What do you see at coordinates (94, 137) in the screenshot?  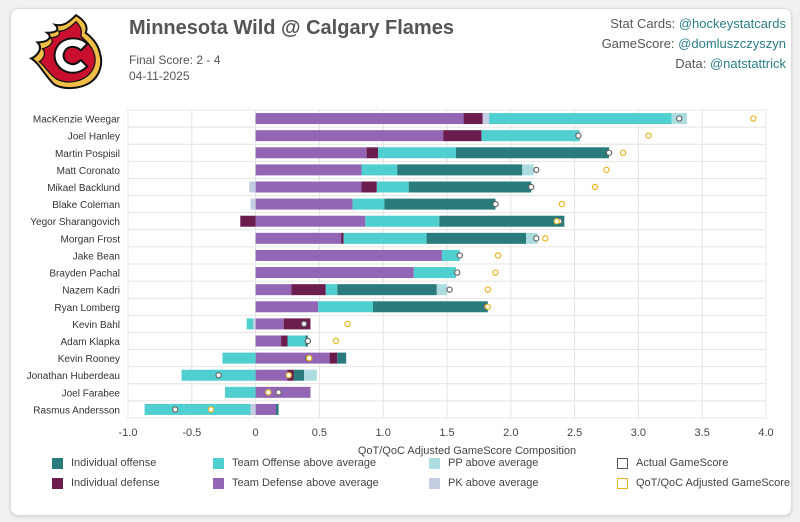 I see `player-label: Joel Hanley` at bounding box center [94, 137].